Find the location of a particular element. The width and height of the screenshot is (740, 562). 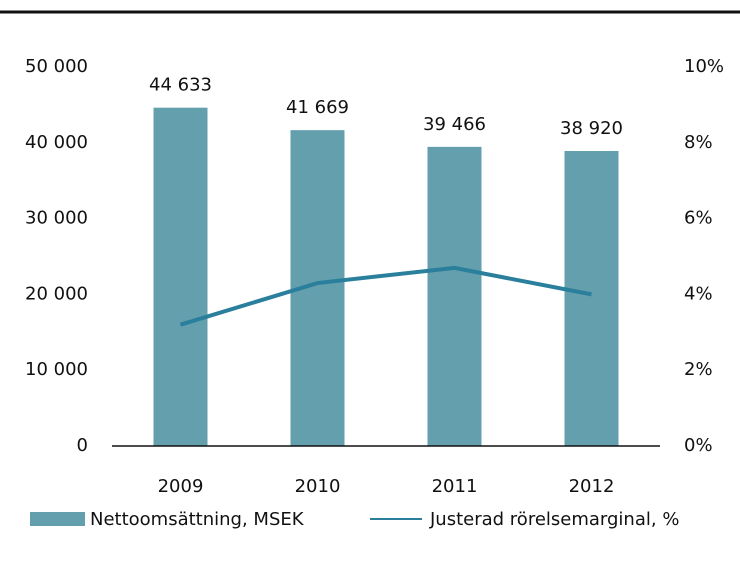

data-label: 41 669 is located at coordinates (317, 107).